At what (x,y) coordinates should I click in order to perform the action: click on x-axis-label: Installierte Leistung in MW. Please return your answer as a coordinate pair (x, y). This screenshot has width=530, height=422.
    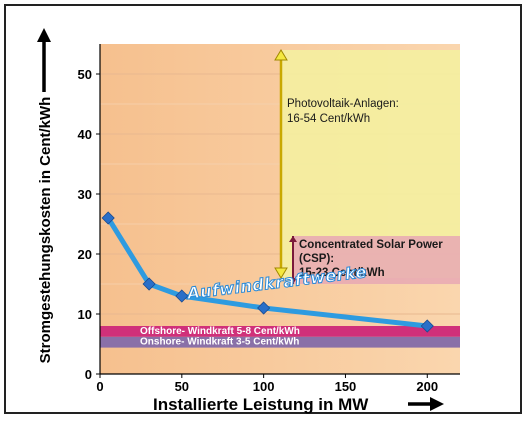
    Looking at the image, I should click on (261, 404).